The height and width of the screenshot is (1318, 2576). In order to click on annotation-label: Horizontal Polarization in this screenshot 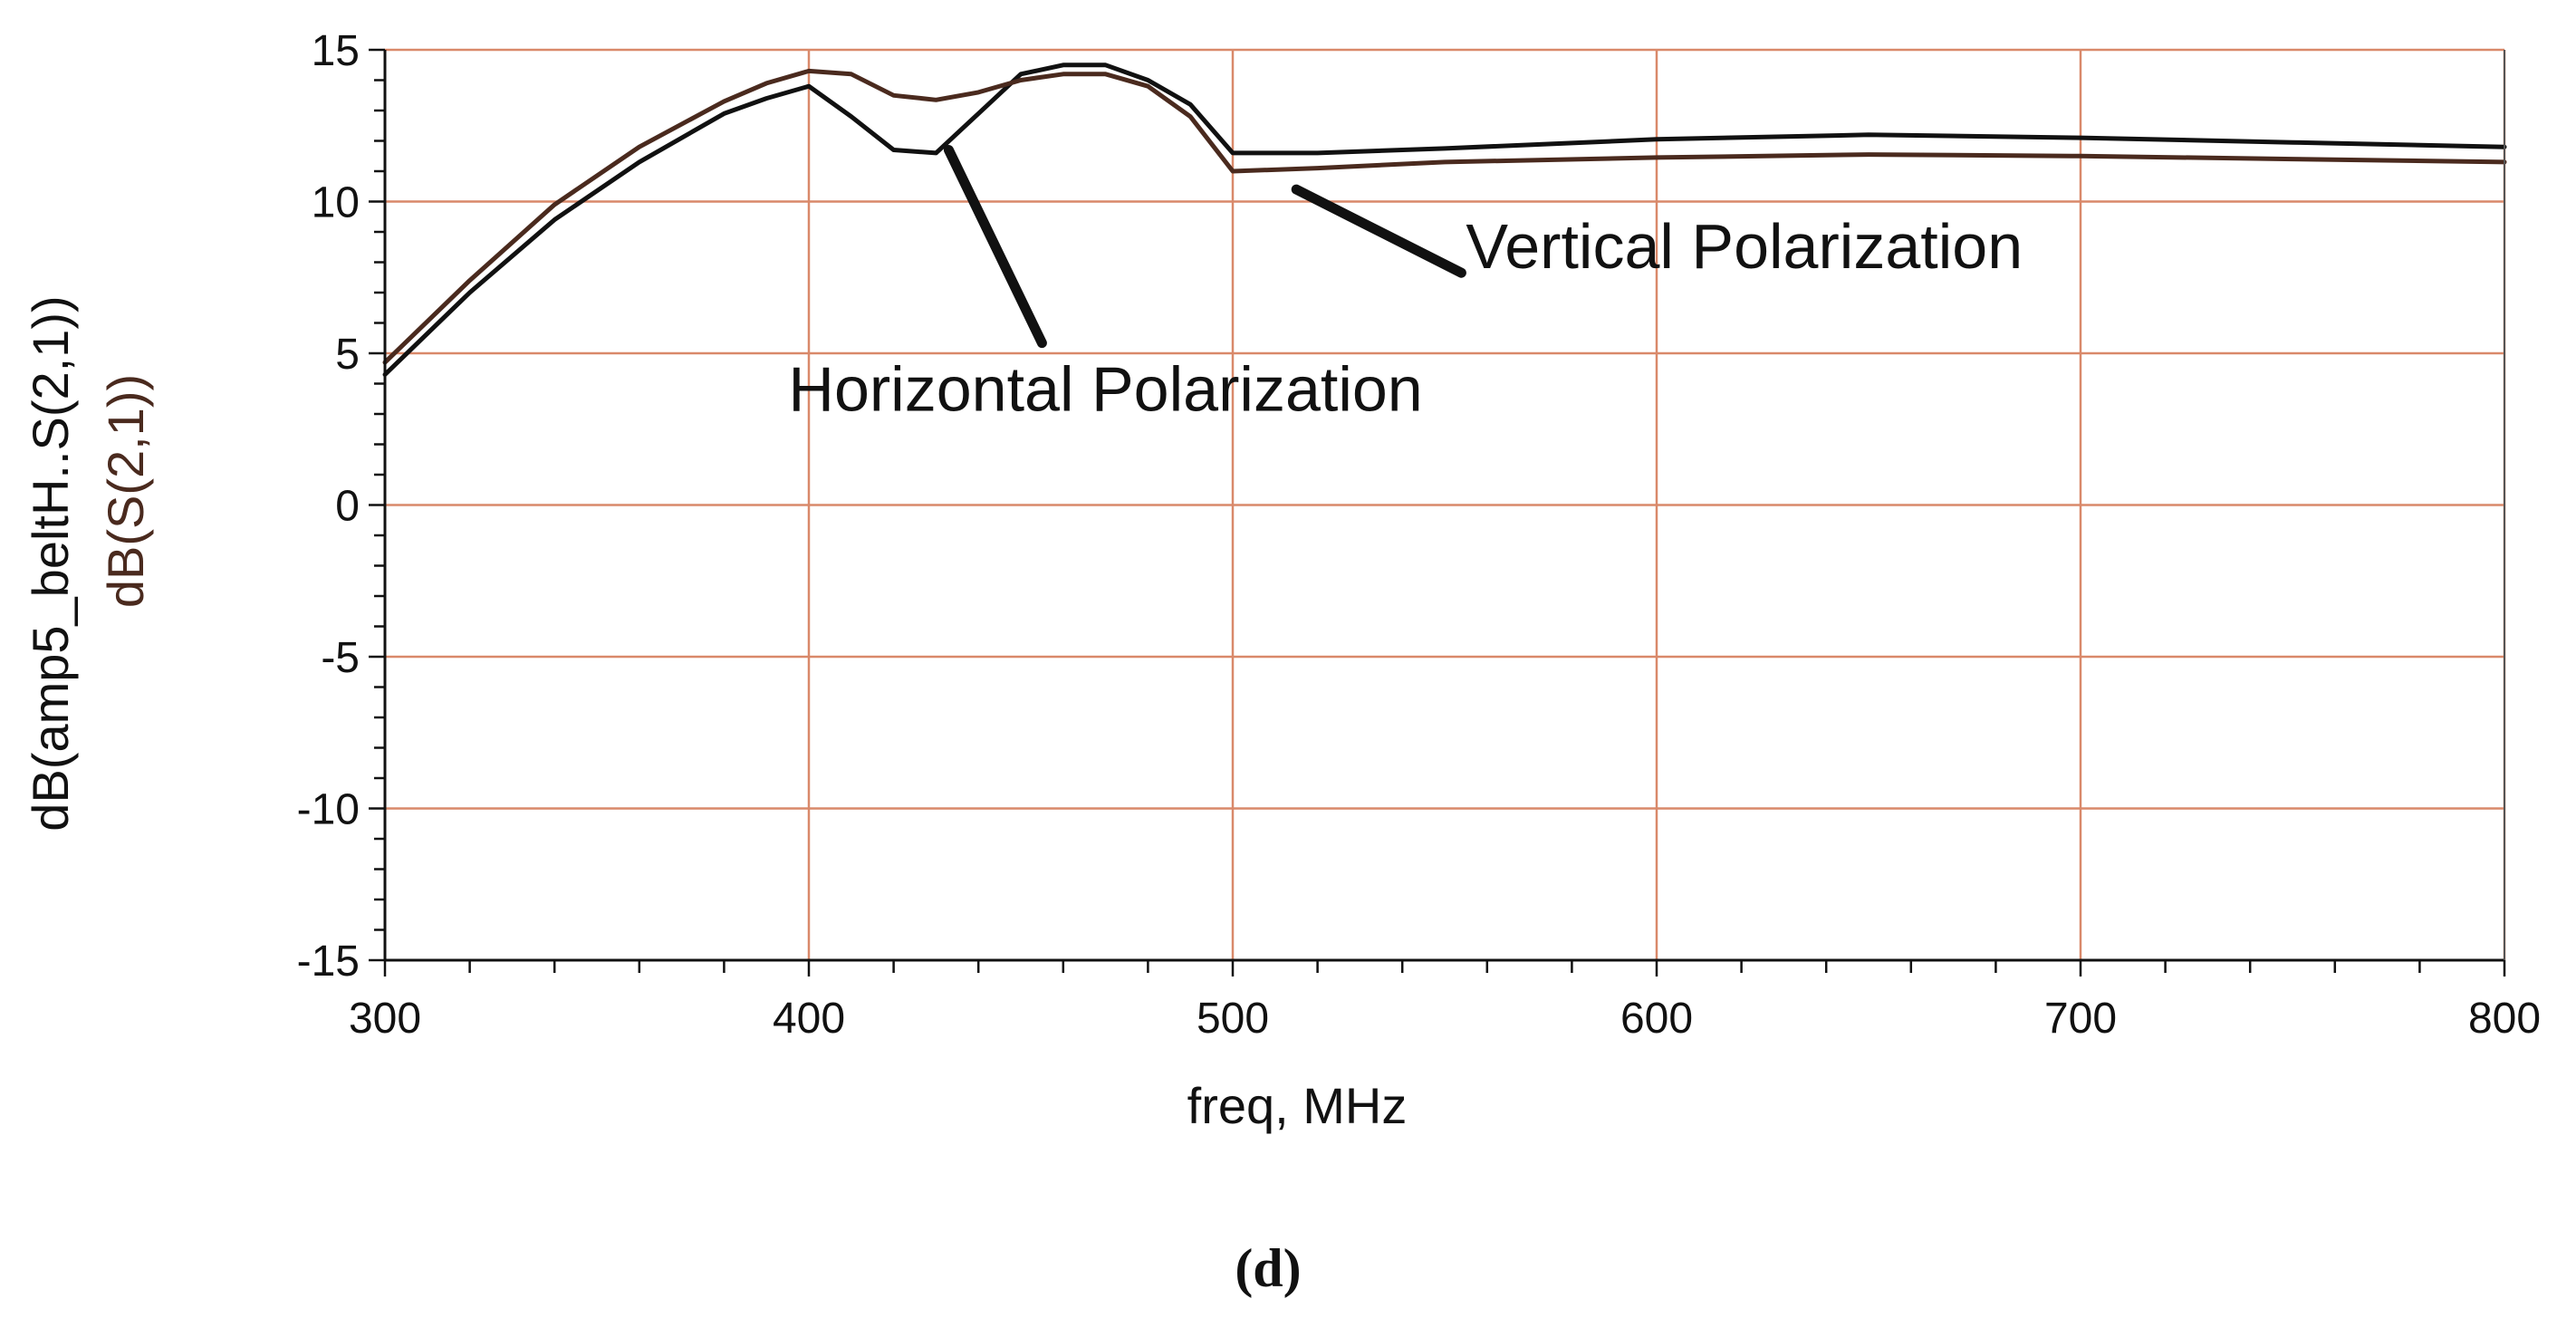, I will do `click(1105, 389)`.